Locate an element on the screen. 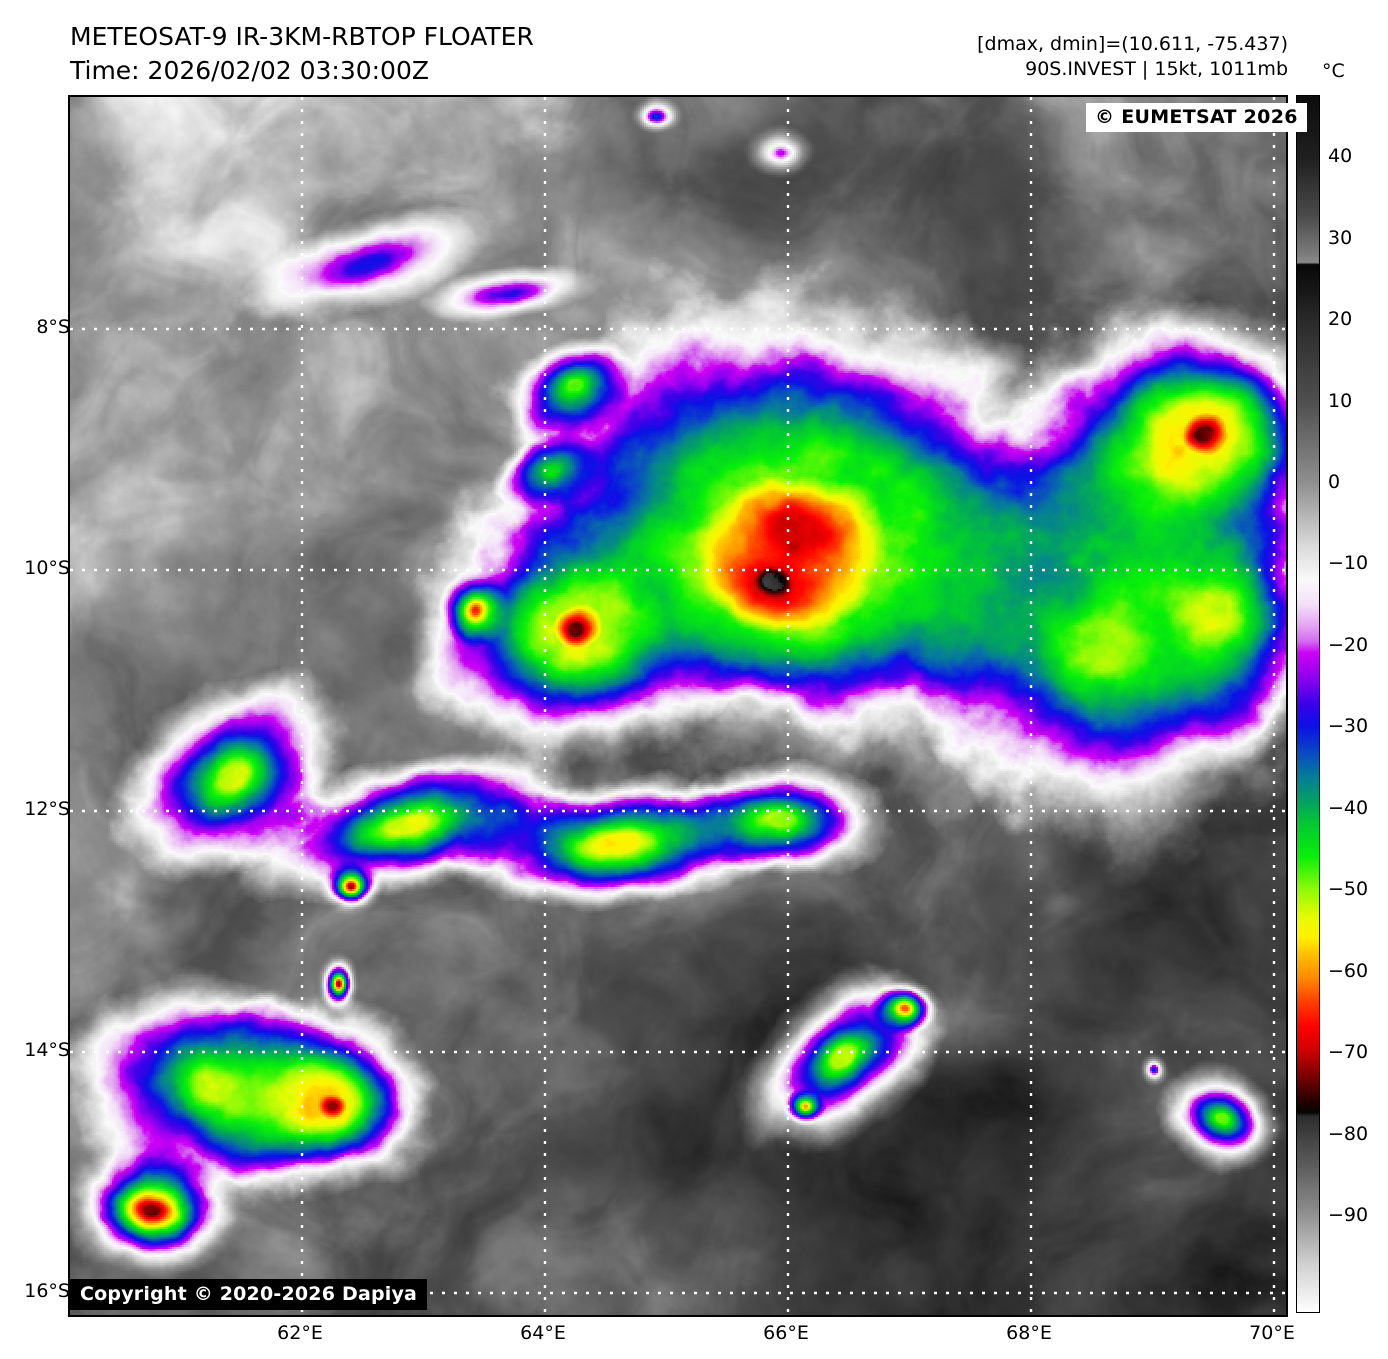 The width and height of the screenshot is (1388, 1359). longitude-tick-3: 68°E is located at coordinates (1029, 1333).